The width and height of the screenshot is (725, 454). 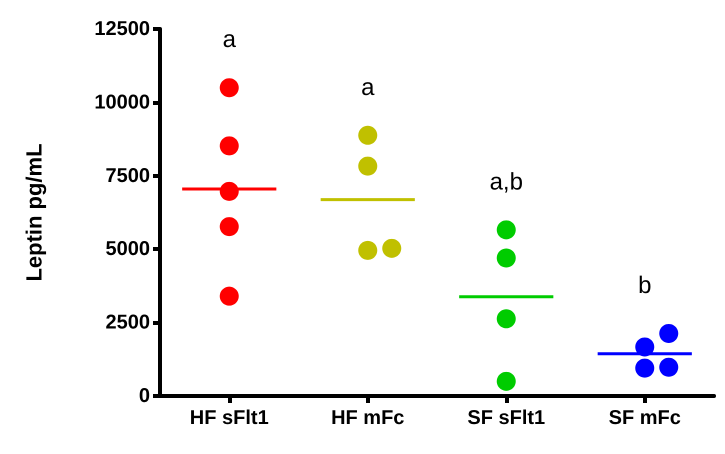 I want to click on y-tick-label: 5000, so click(x=128, y=249).